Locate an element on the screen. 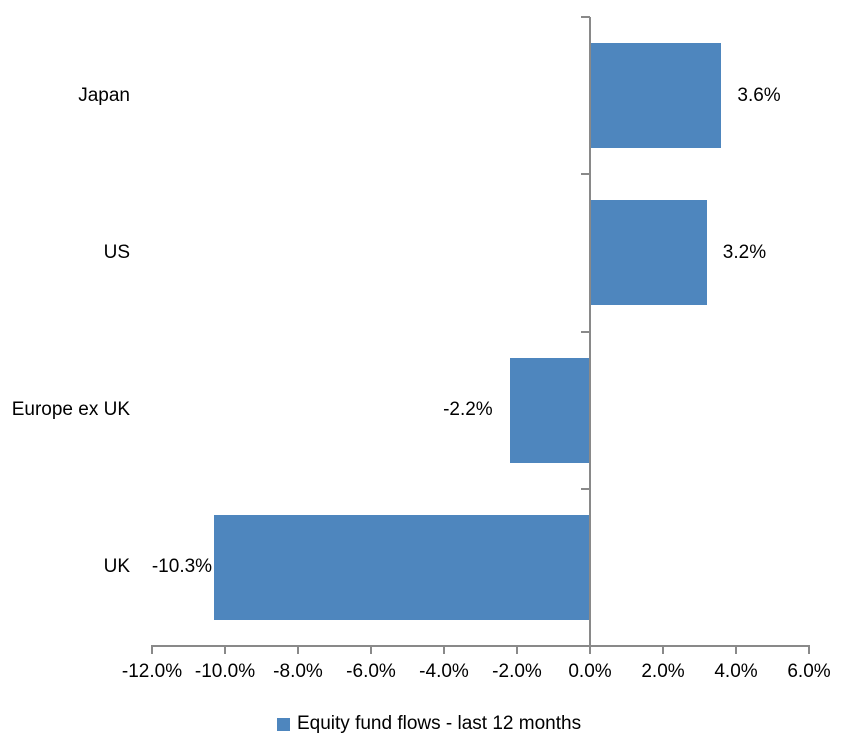 The width and height of the screenshot is (852, 747). x-tick-label: 4.0% is located at coordinates (736, 671).